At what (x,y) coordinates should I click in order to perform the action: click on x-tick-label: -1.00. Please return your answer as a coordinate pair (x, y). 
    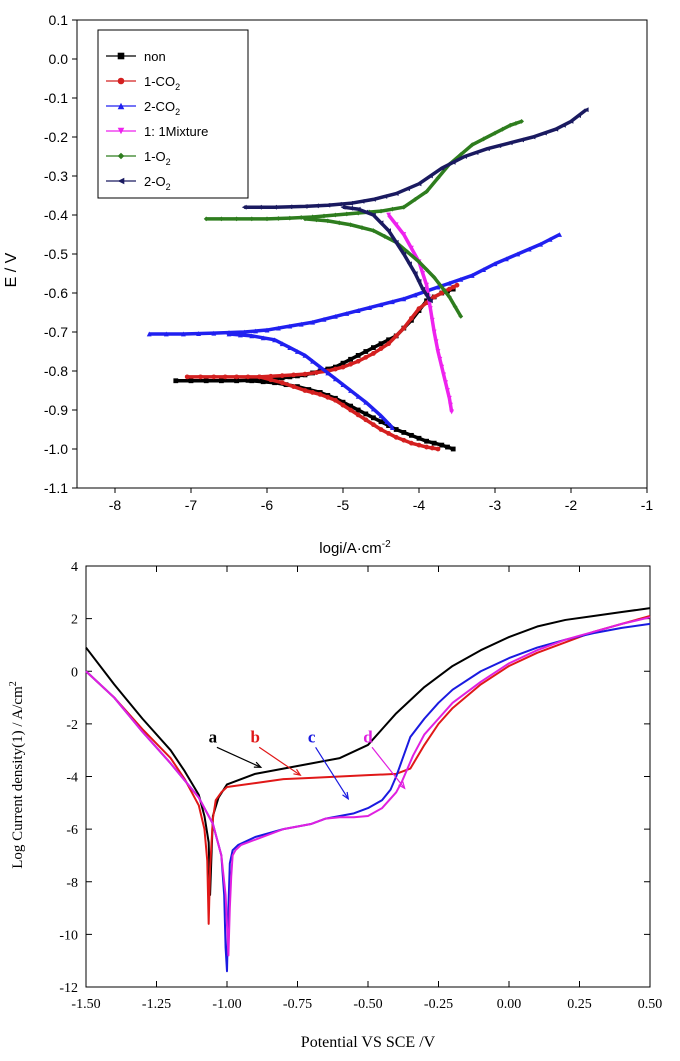
    Looking at the image, I should click on (226, 1004).